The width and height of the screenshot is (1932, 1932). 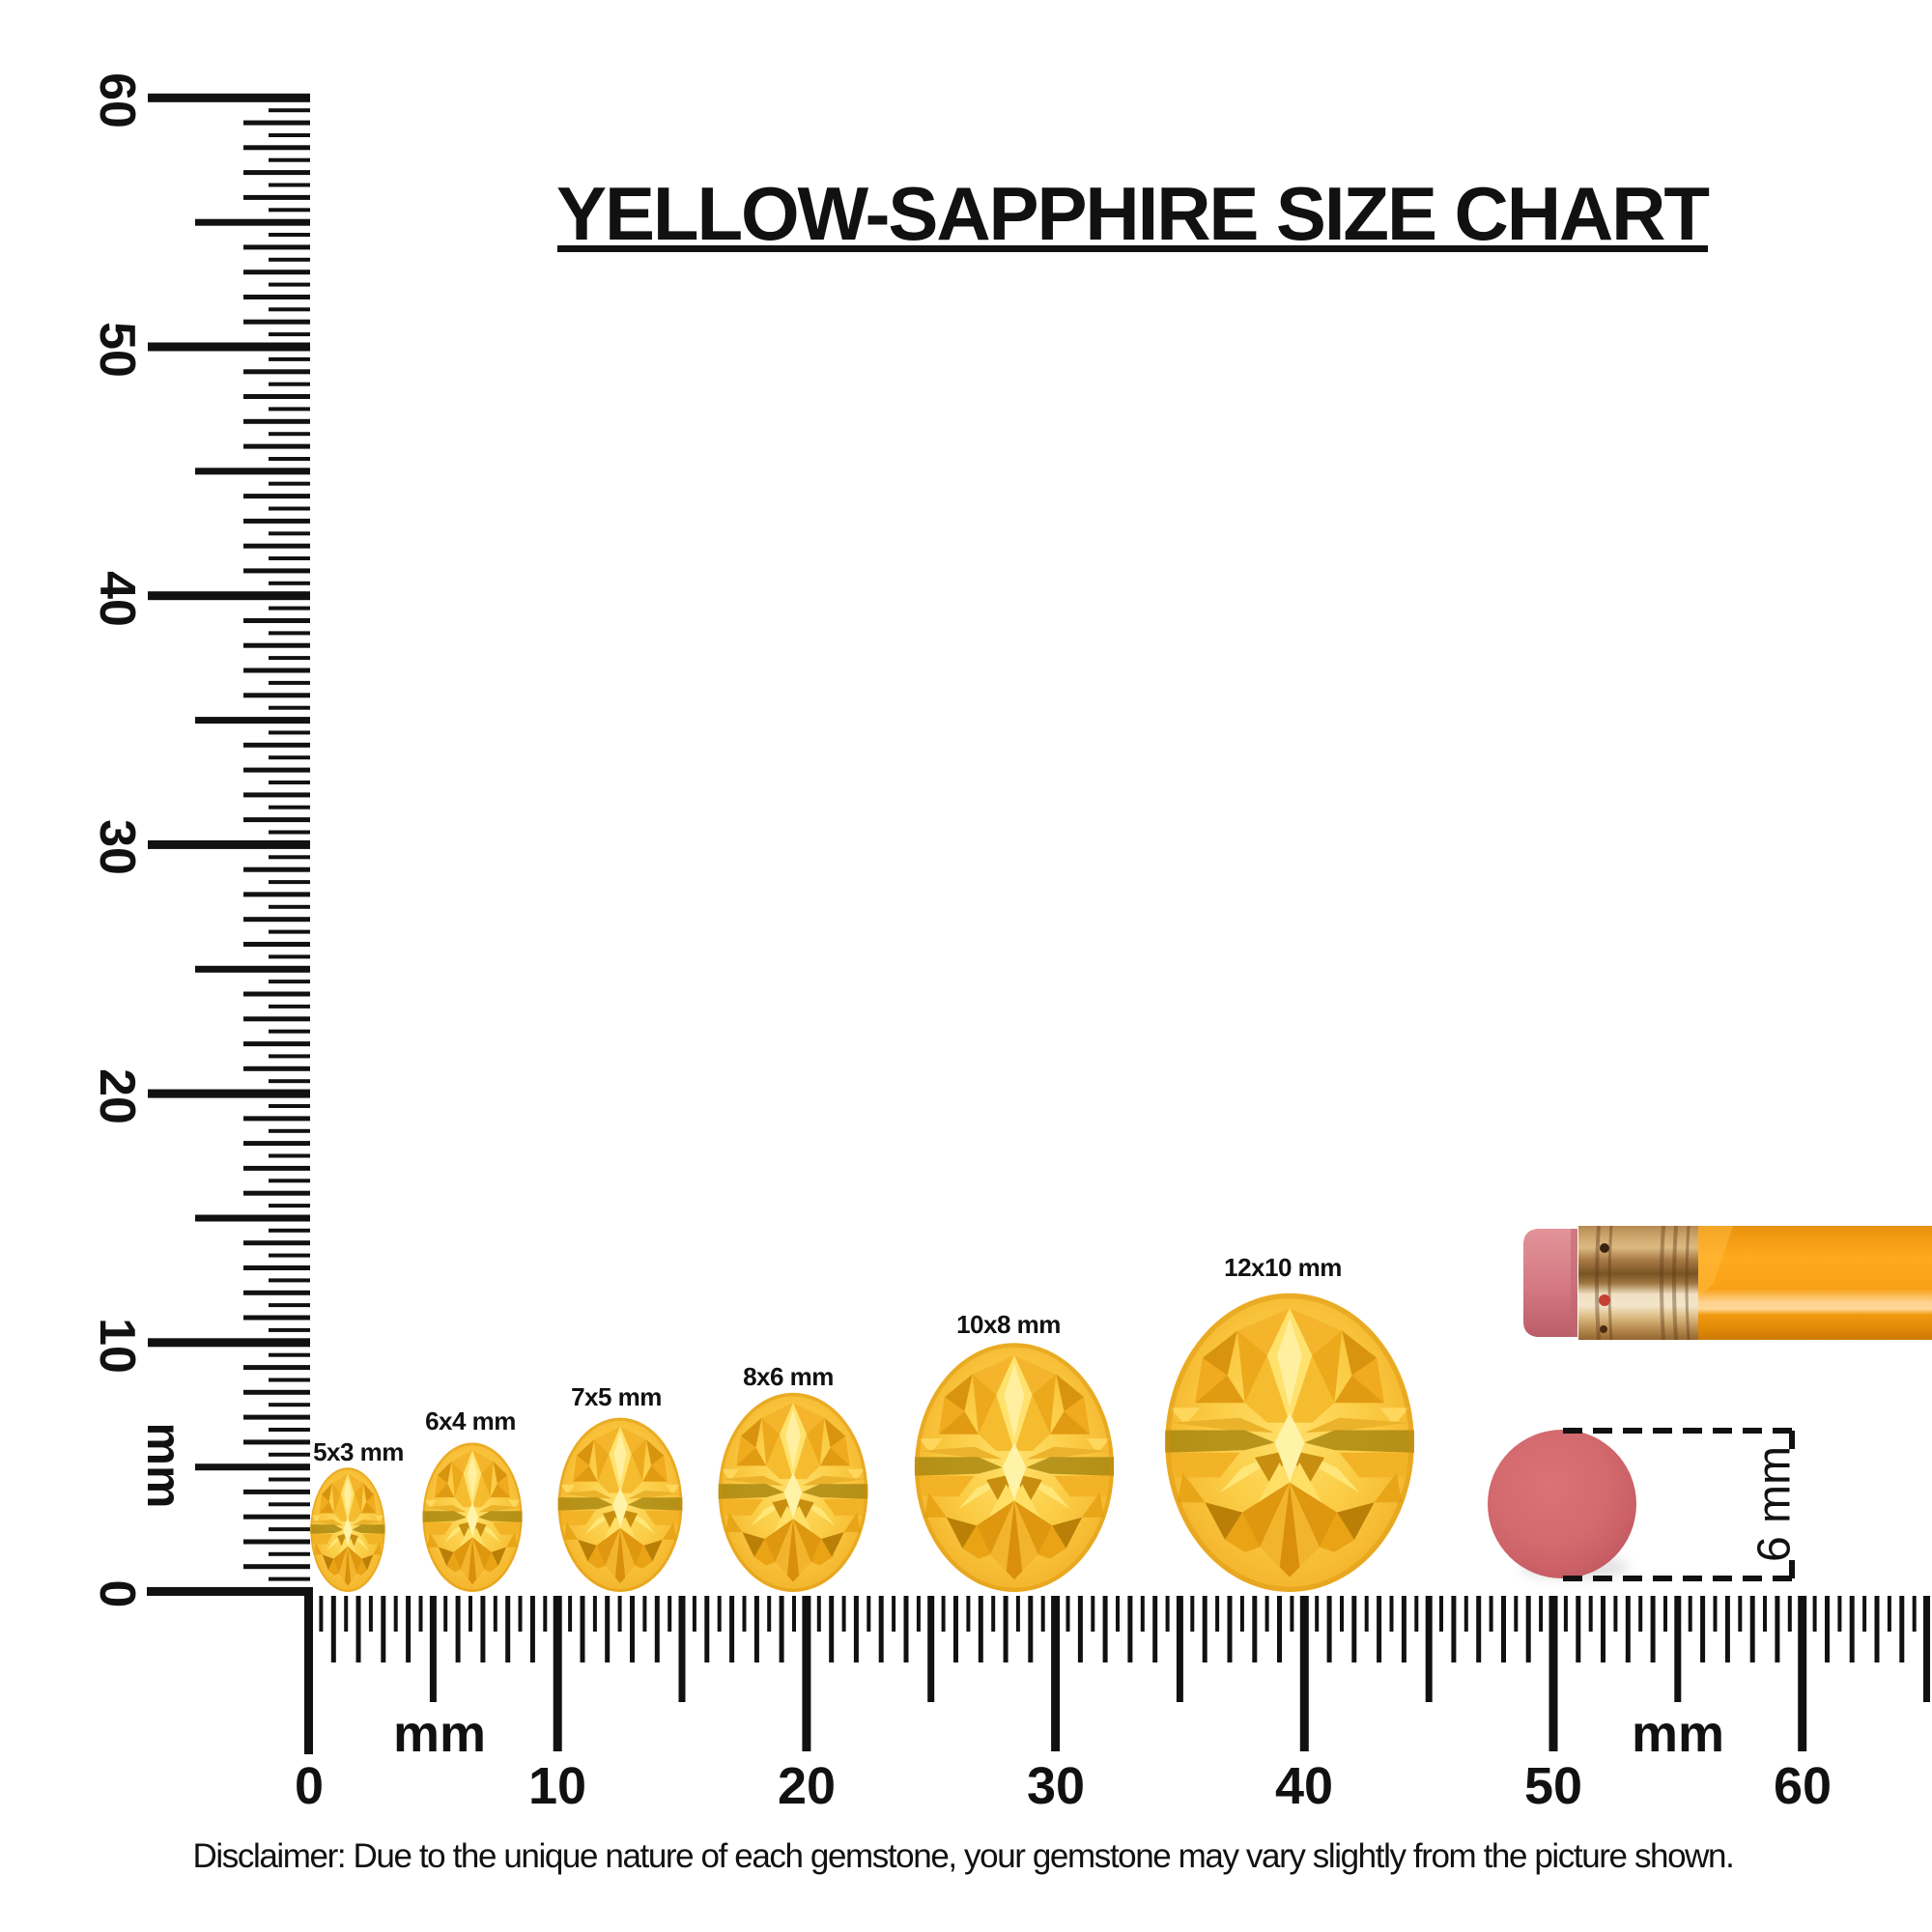 What do you see at coordinates (358, 1451) in the screenshot?
I see `svg-text: 5x3 mm` at bounding box center [358, 1451].